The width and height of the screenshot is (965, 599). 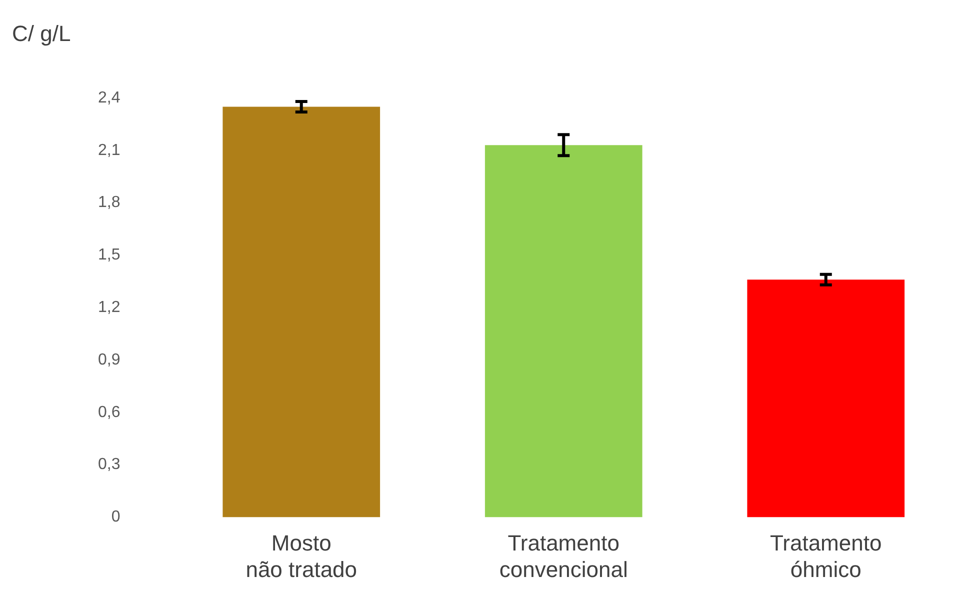 I want to click on y-tick-label: 0,3, so click(x=109, y=465).